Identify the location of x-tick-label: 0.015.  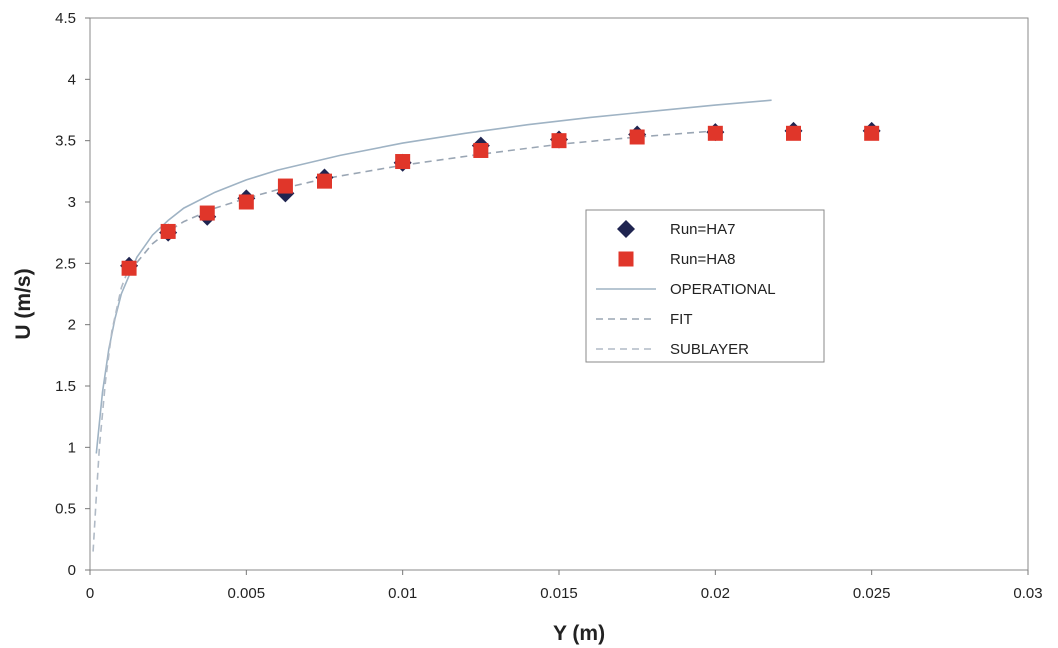
(559, 593).